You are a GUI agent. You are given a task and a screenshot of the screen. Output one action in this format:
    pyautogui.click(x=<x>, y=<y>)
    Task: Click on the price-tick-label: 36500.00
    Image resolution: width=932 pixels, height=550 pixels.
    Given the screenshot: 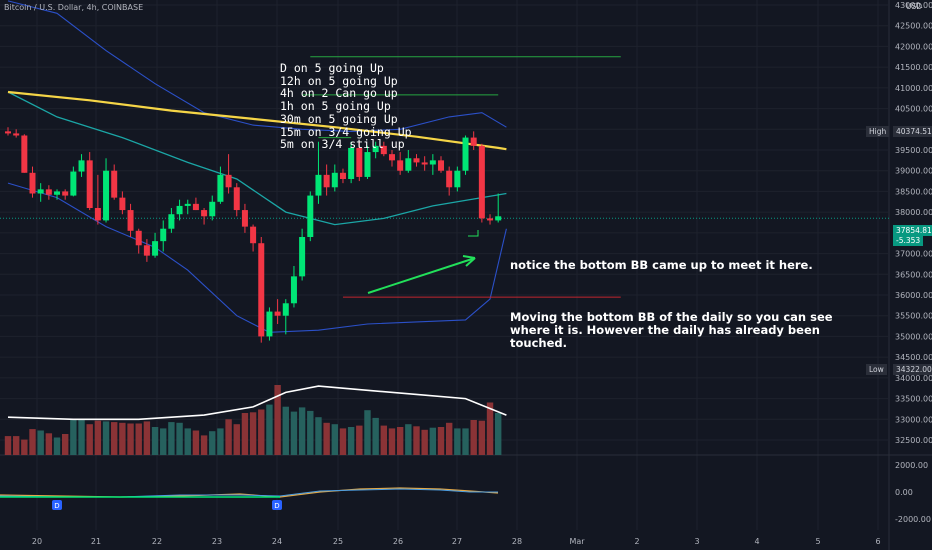 What is the action you would take?
    pyautogui.click(x=913, y=274)
    